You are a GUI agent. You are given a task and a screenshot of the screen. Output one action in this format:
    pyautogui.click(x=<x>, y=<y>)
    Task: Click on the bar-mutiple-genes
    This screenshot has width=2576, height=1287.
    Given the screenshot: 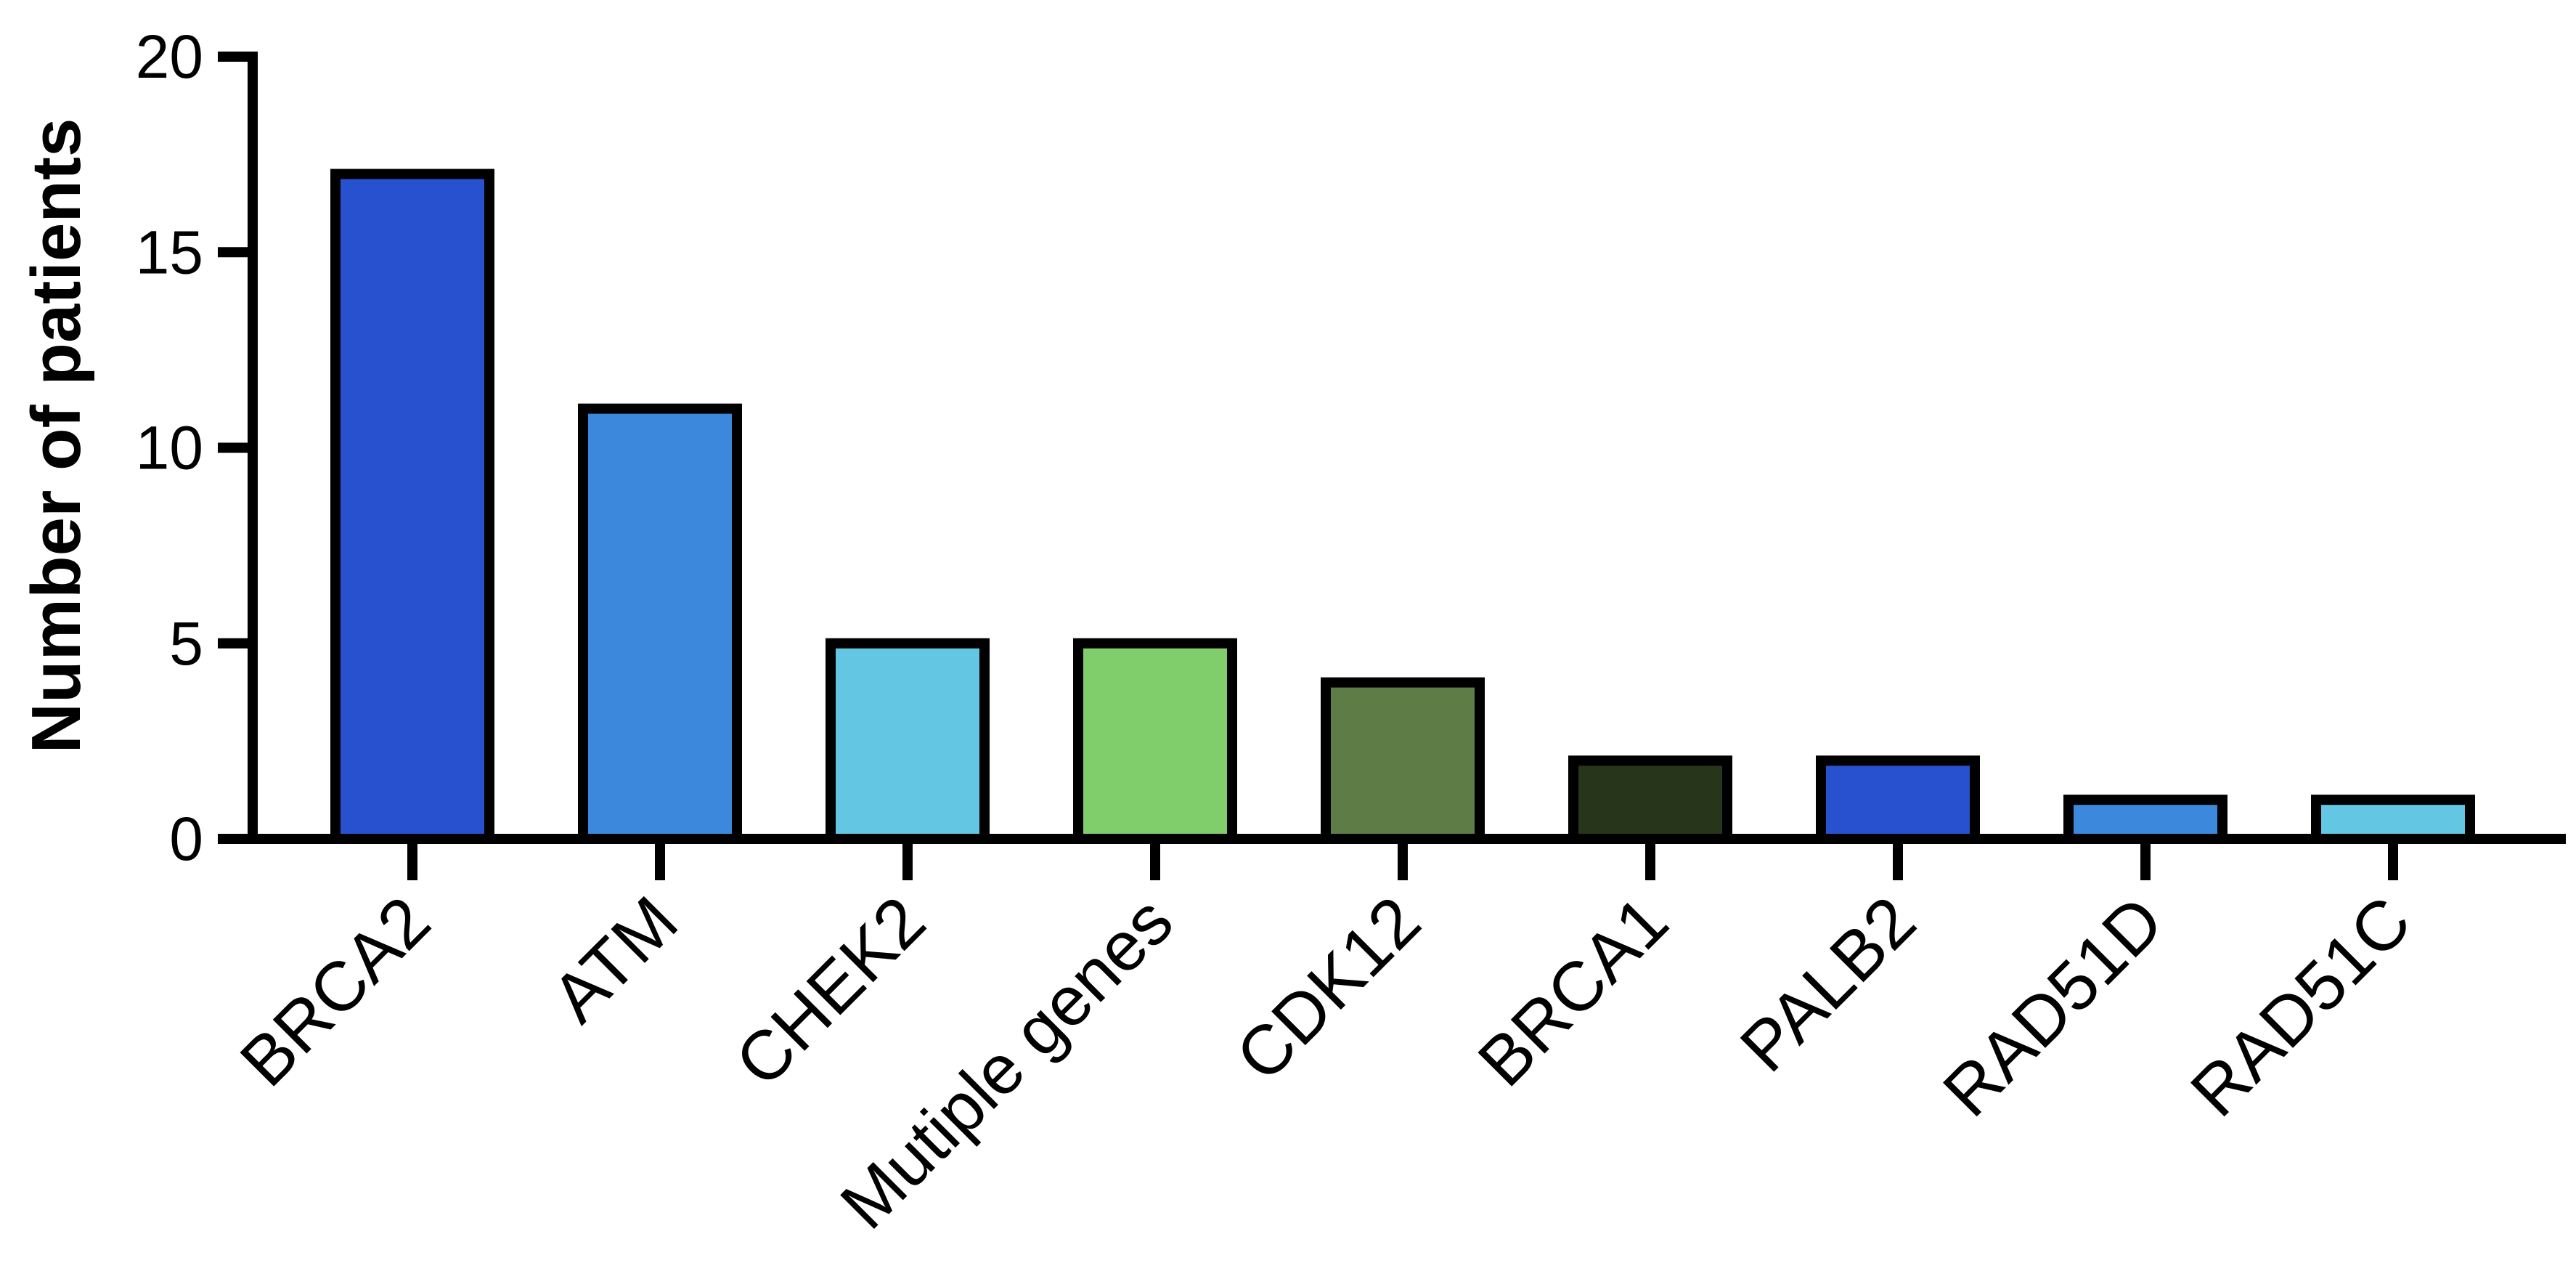 What is the action you would take?
    pyautogui.click(x=1155, y=741)
    